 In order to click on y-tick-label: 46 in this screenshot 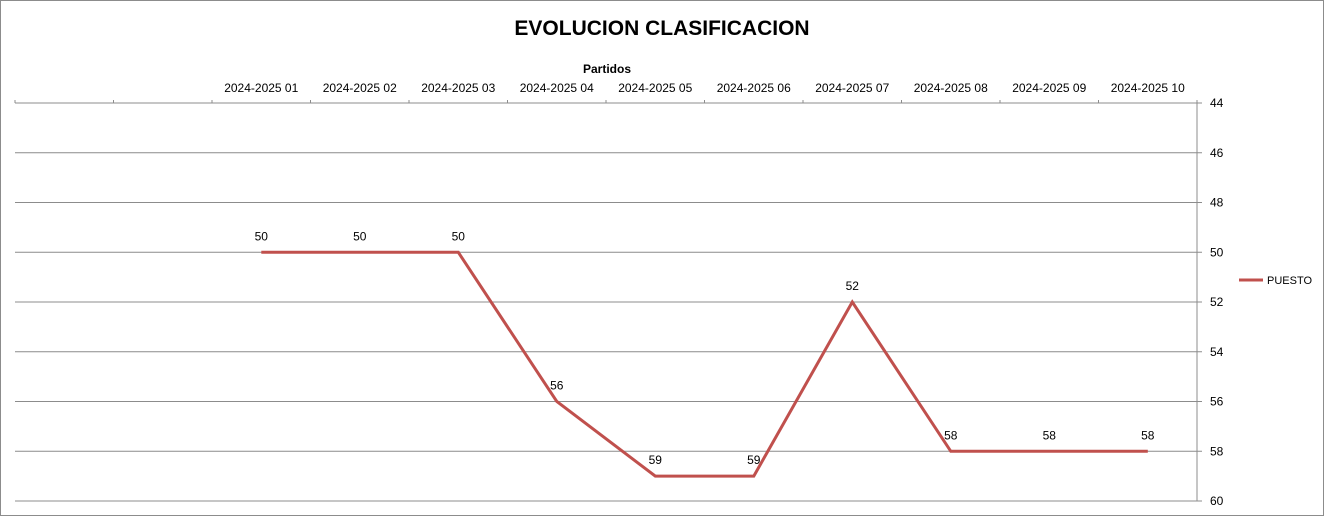, I will do `click(1217, 153)`.